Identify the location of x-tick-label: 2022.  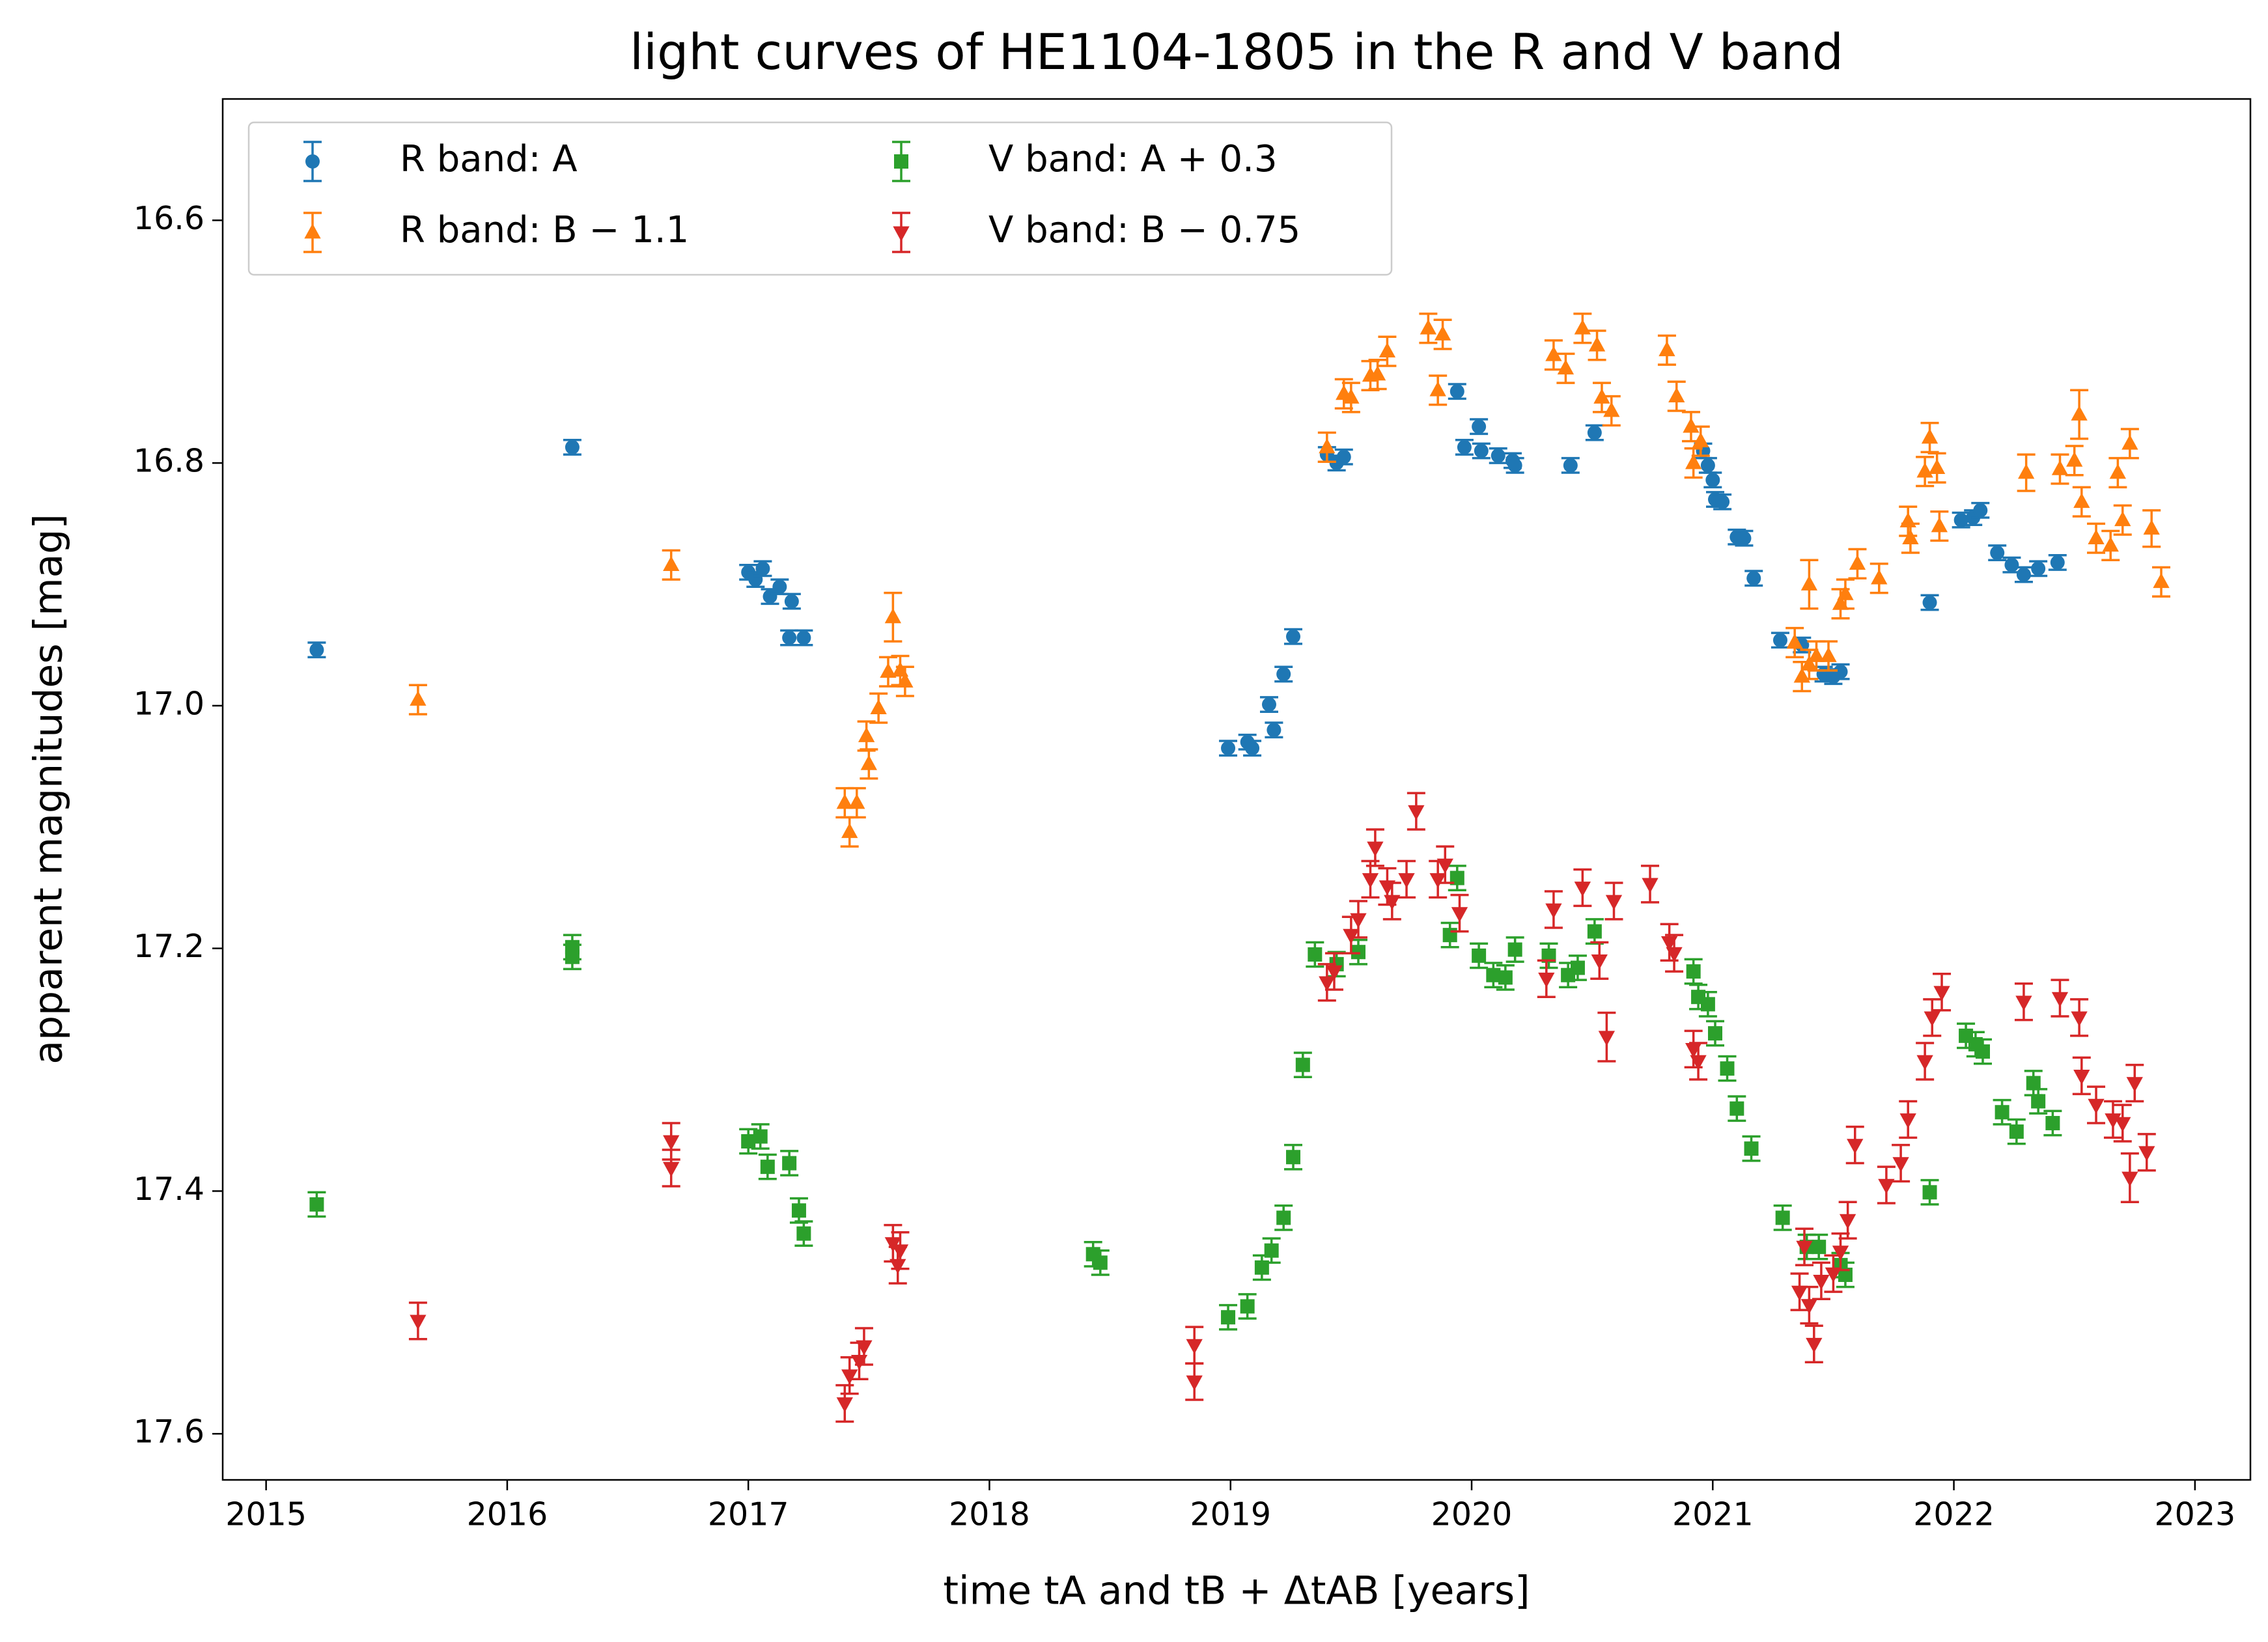
(1954, 1515).